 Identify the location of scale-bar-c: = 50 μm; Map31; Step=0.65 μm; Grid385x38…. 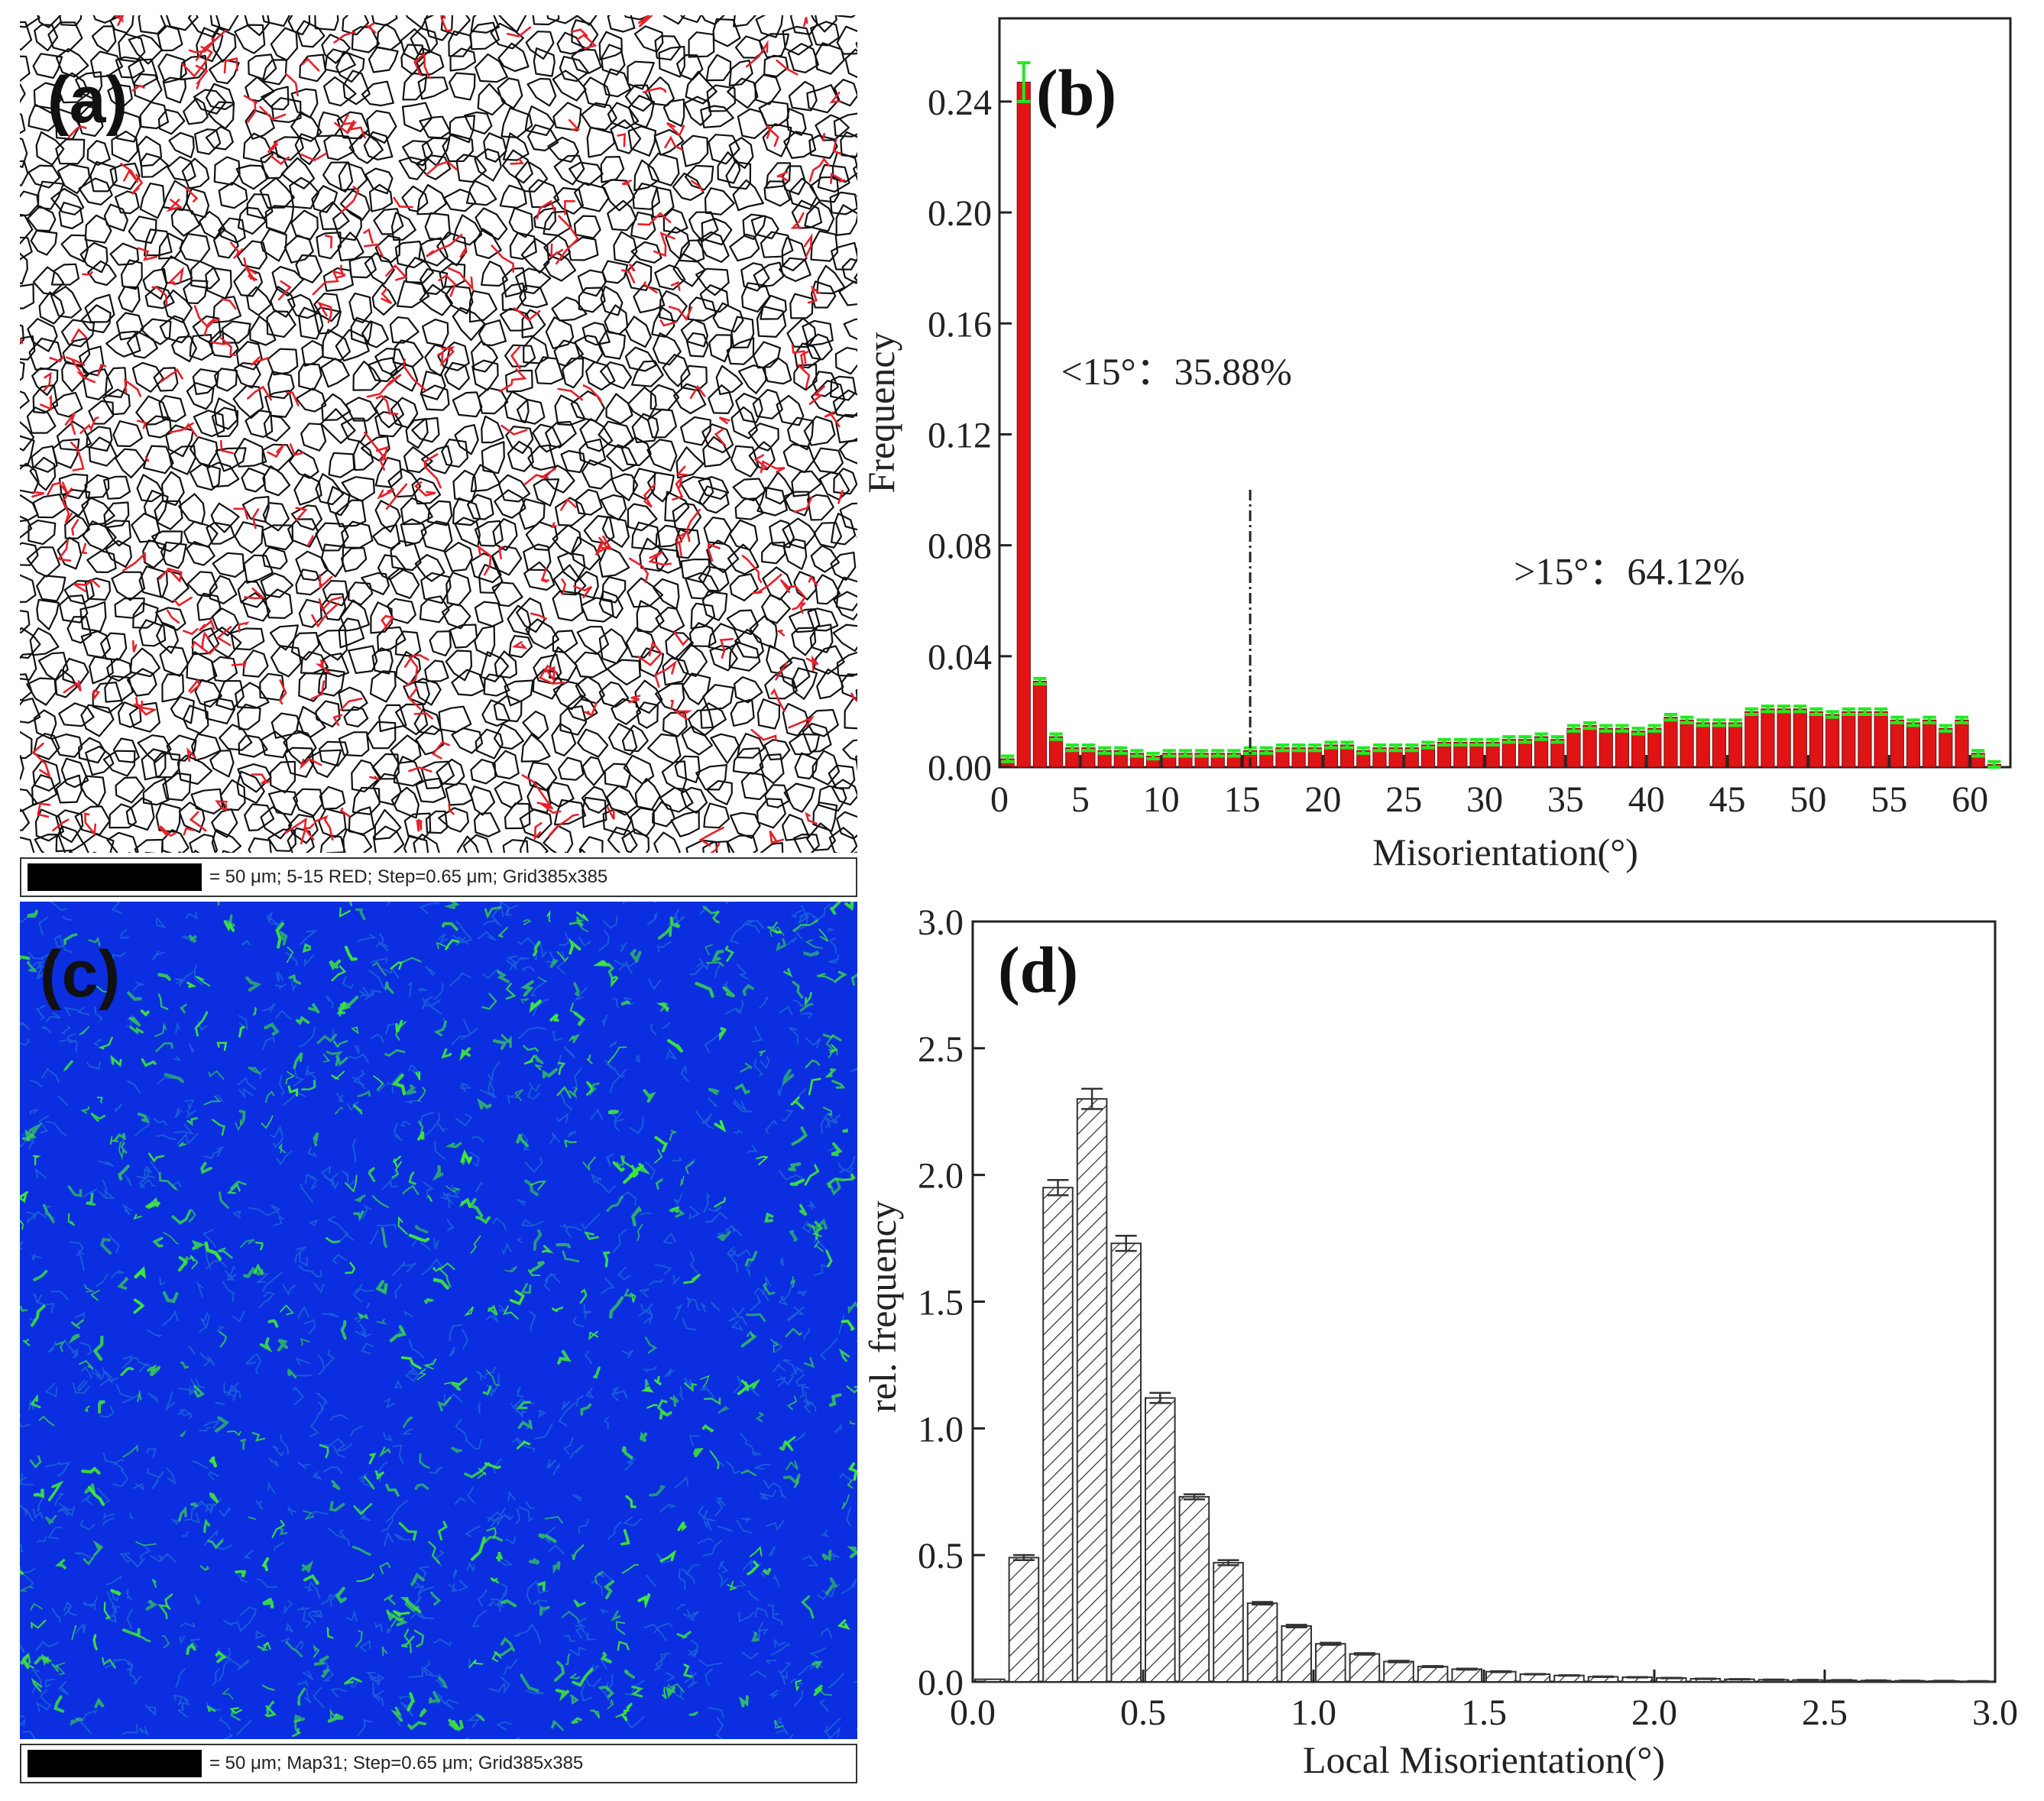
(439, 1763).